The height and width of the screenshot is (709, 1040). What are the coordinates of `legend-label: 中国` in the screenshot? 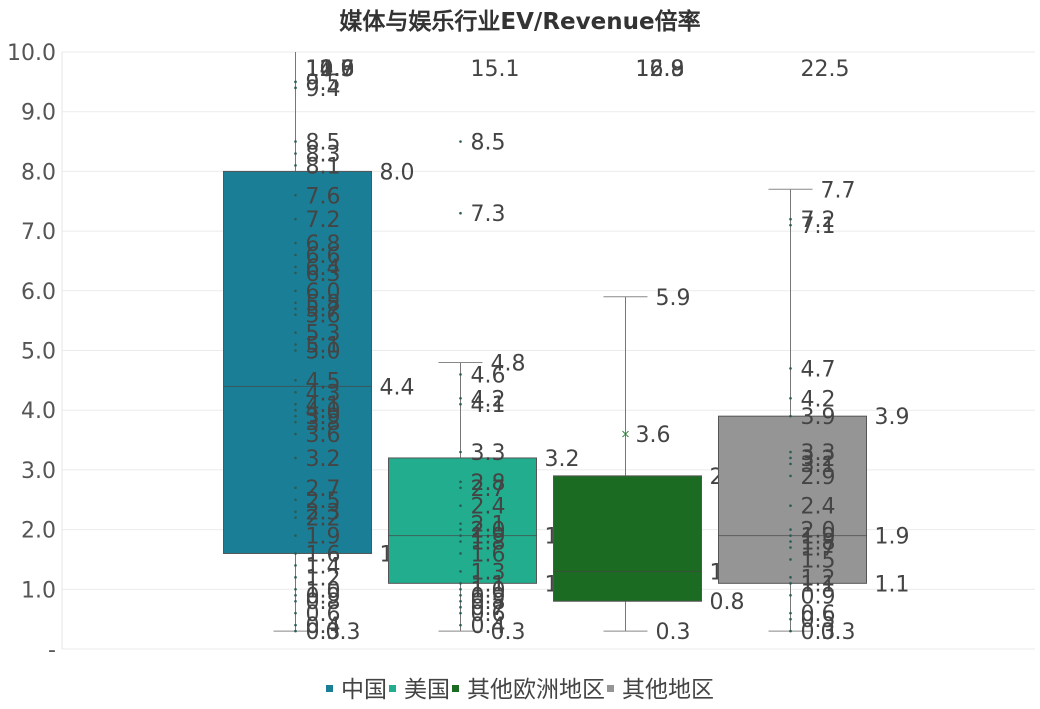 It's located at (364, 690).